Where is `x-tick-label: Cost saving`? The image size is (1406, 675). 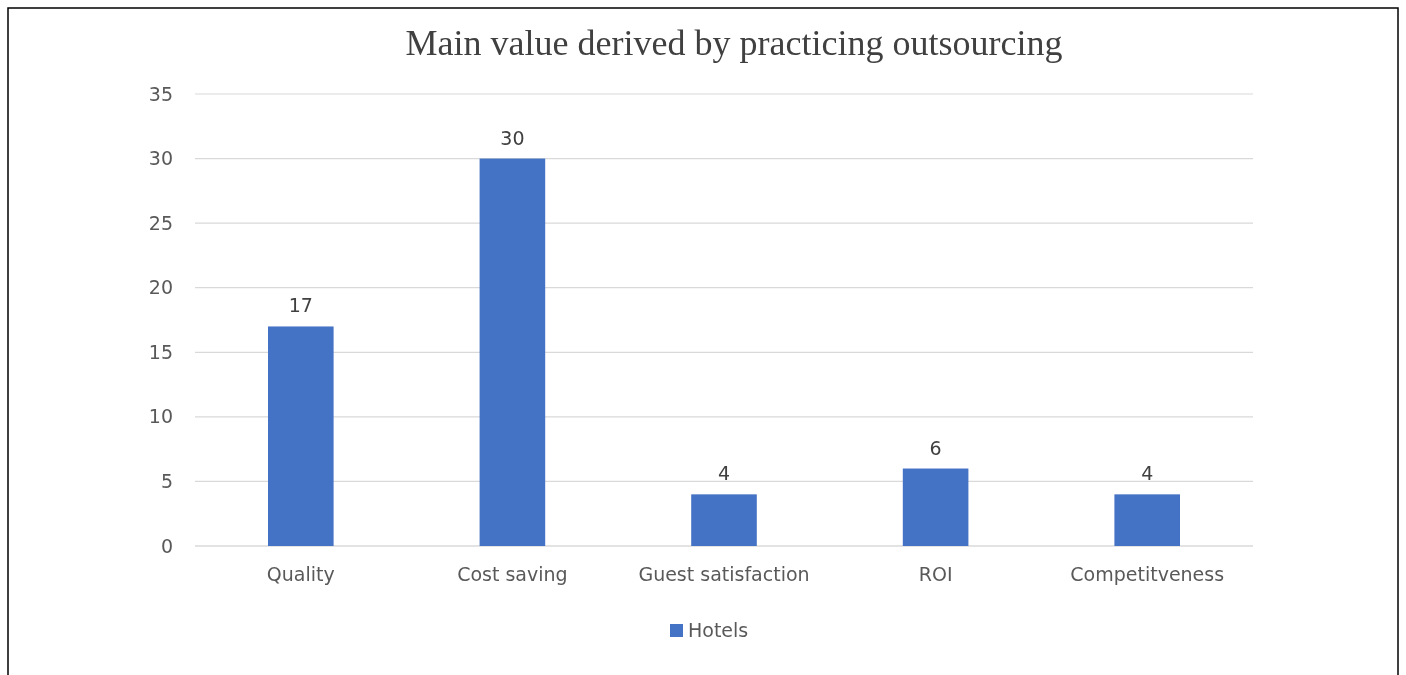
x-tick-label: Cost saving is located at coordinates (512, 574).